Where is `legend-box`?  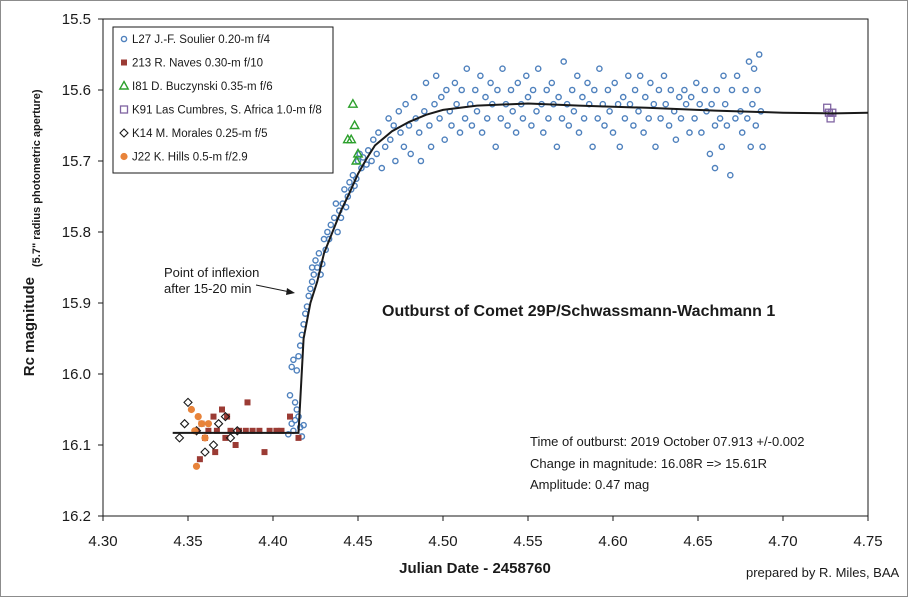 legend-box is located at coordinates (223, 100).